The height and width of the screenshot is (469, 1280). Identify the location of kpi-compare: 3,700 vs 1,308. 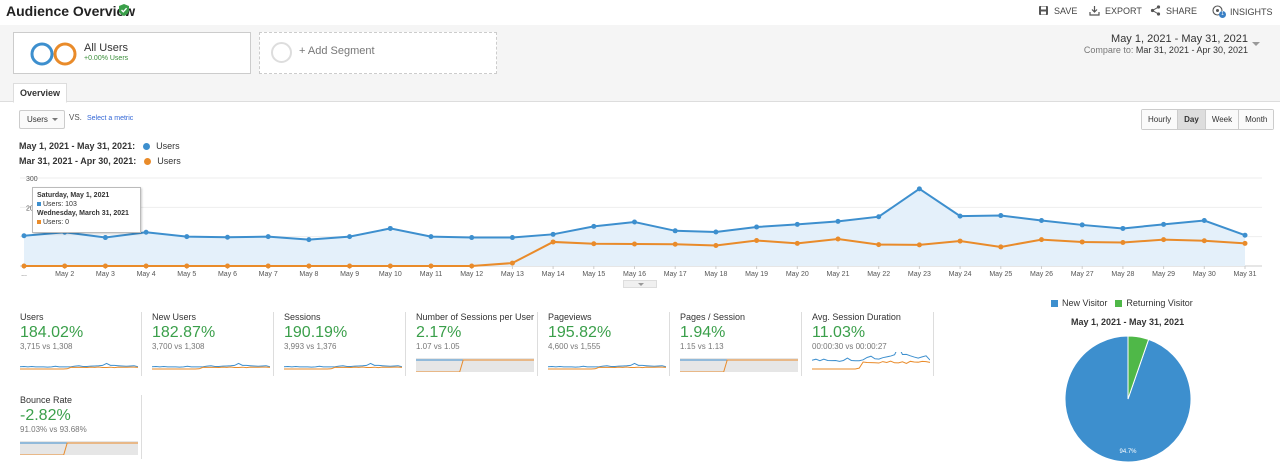
(178, 346).